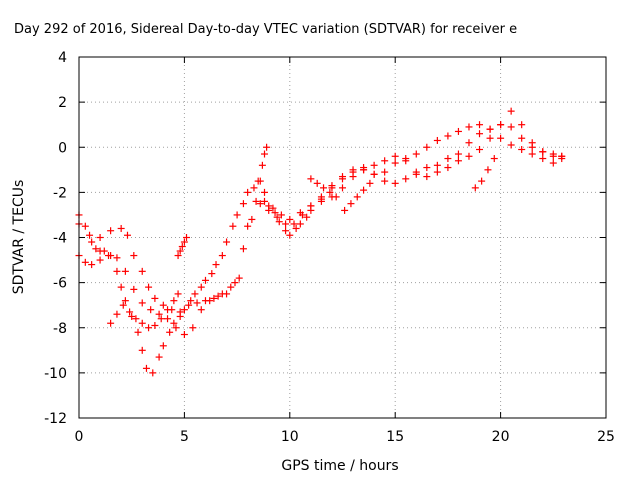 The width and height of the screenshot is (640, 480). What do you see at coordinates (606, 437) in the screenshot?
I see `x-tick-label: 25` at bounding box center [606, 437].